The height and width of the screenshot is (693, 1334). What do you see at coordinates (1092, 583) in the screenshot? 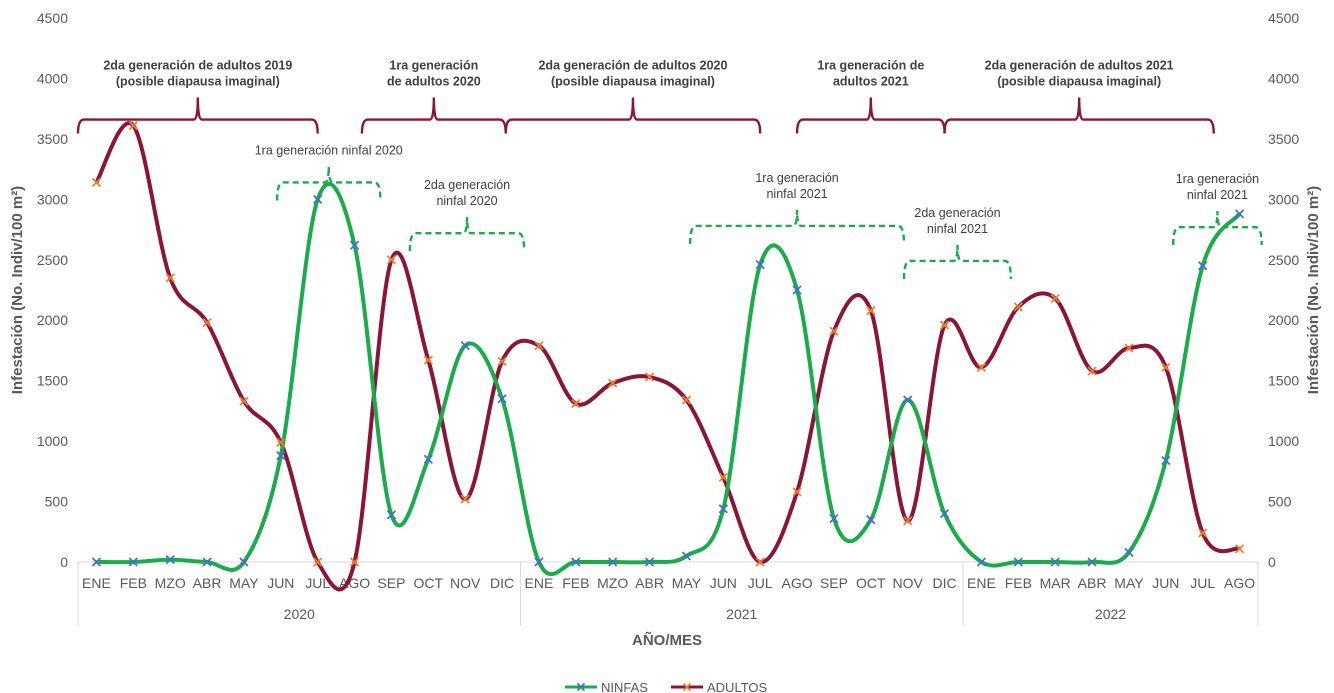
I see `x-tick-month-27: ABR` at bounding box center [1092, 583].